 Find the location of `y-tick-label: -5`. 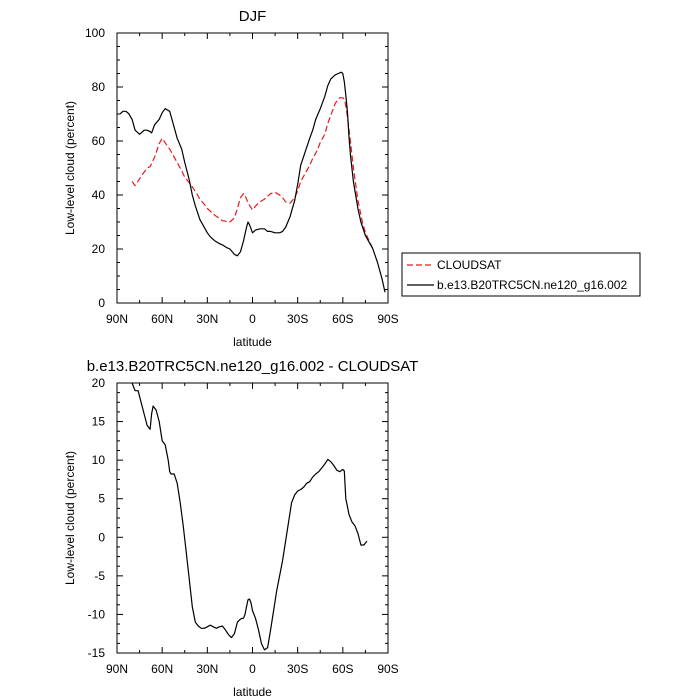

y-tick-label: -5 is located at coordinates (99, 576).